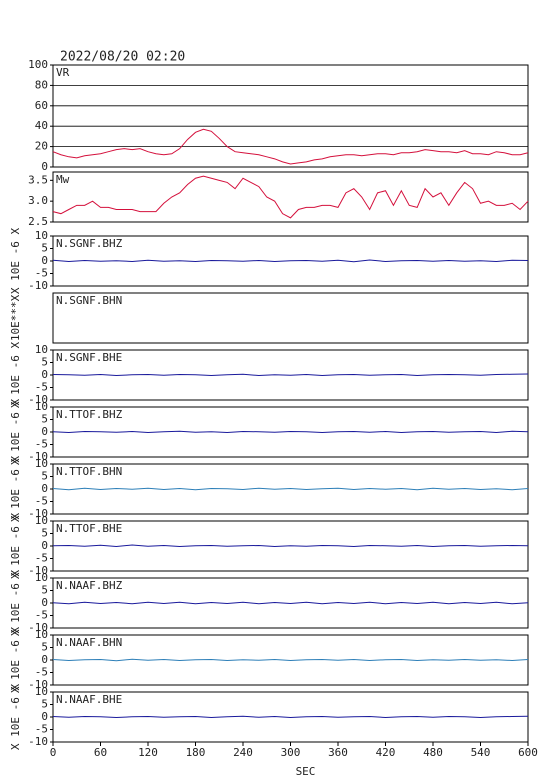  I want to click on y-tick-label: 40, so click(41, 125).